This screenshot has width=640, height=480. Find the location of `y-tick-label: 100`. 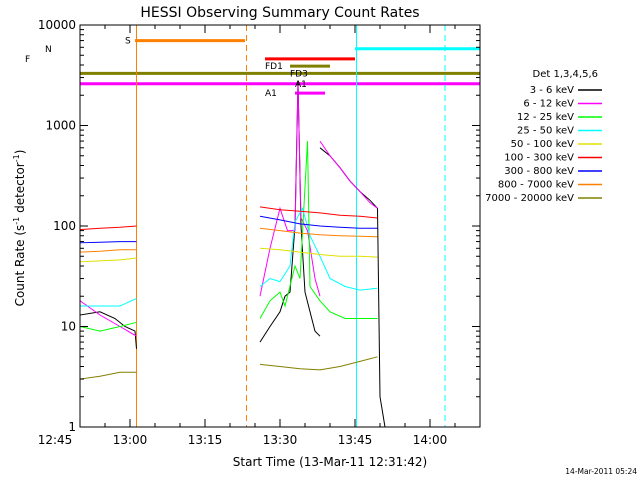

y-tick-label: 100 is located at coordinates (64, 226).